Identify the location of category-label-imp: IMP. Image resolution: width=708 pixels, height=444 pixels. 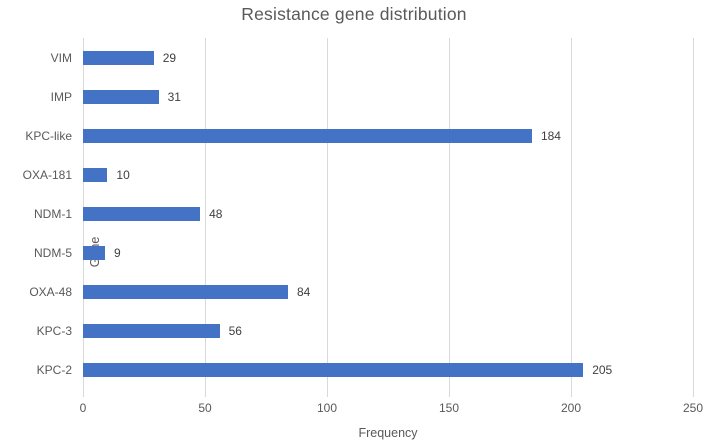
(61, 96).